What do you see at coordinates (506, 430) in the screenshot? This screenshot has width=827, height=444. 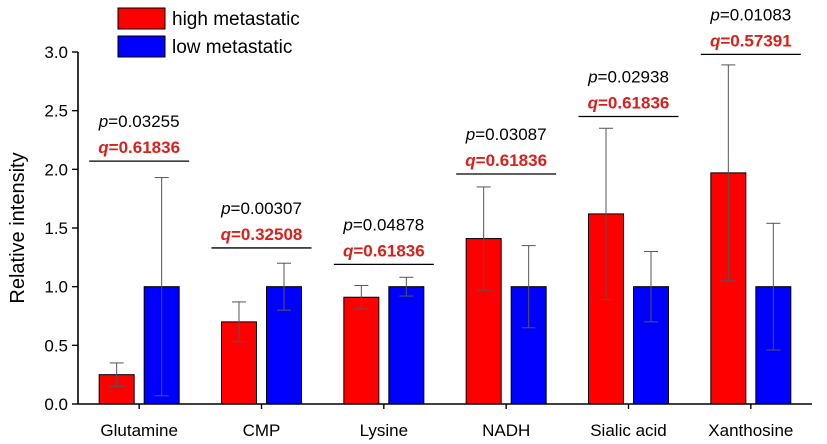 I see `x-tick-label: NADH` at bounding box center [506, 430].